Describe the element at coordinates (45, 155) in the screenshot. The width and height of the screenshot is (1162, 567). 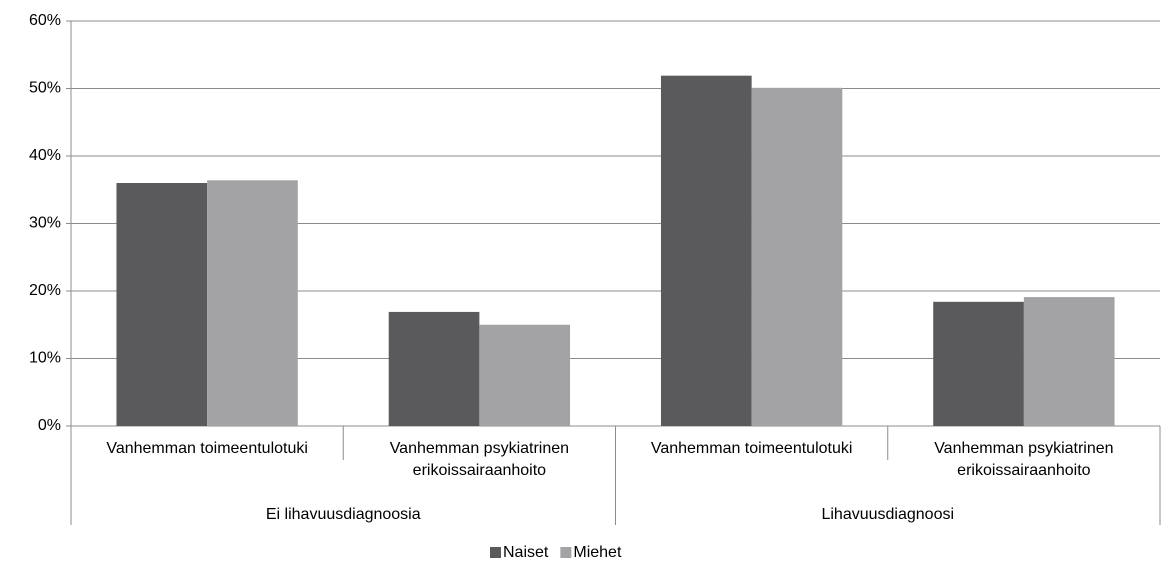
I see `y-tick-label: 40%` at that location.